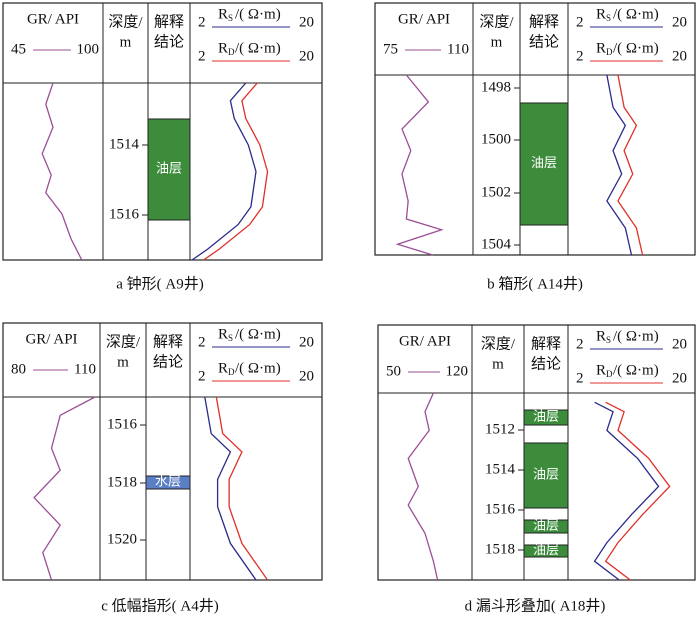  I want to click on gr-max: 120, so click(457, 371).